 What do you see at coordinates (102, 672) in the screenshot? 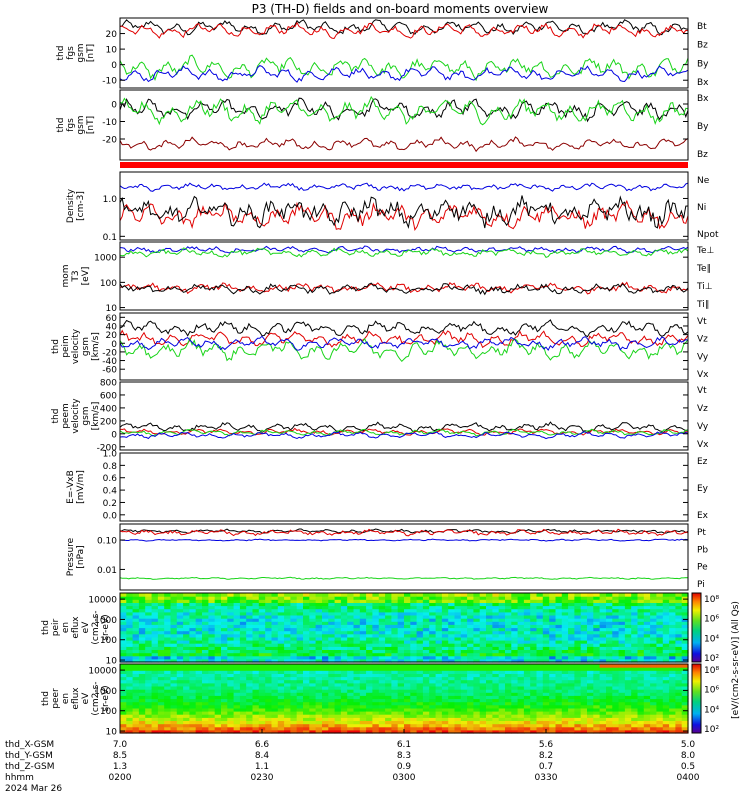
I see `ytick-label: 10000` at bounding box center [102, 672].